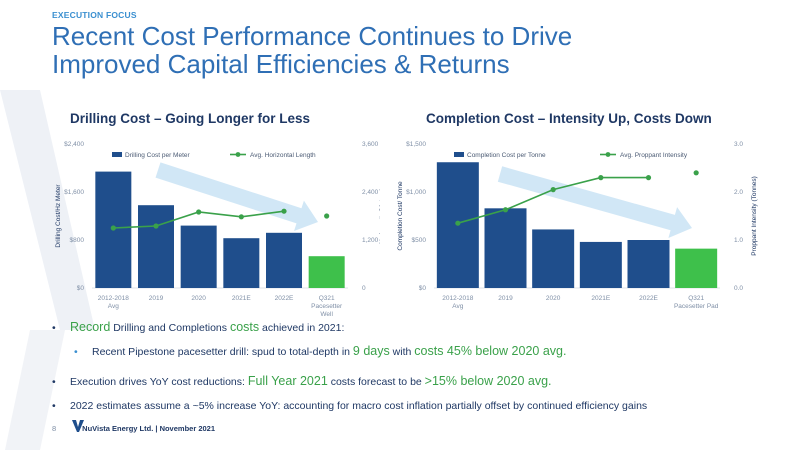 Image resolution: width=800 pixels, height=450 pixels. I want to click on y-tick-label: $500, so click(419, 240).